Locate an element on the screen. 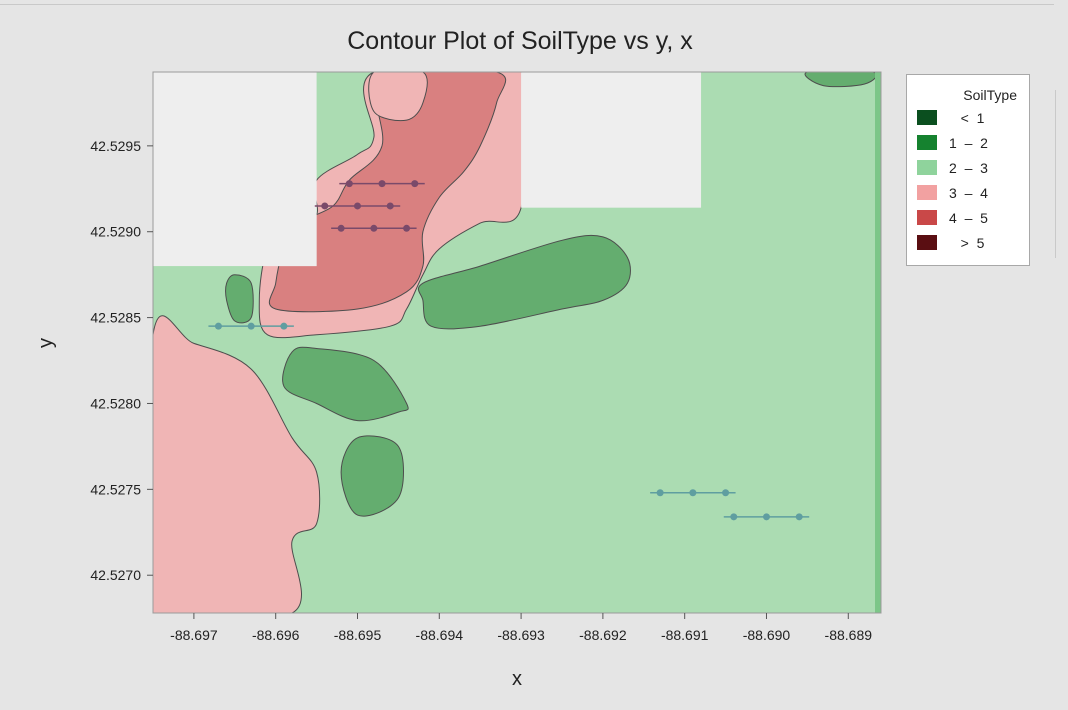  legend-item: 4 – 5 is located at coordinates (971, 218).